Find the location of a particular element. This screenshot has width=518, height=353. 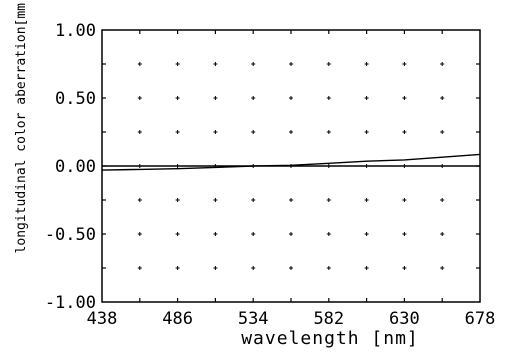

x-tick-label: 438 is located at coordinates (102, 319).